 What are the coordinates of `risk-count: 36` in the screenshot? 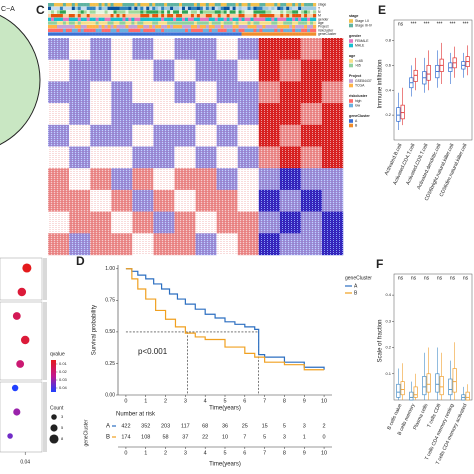 It's located at (225, 426).